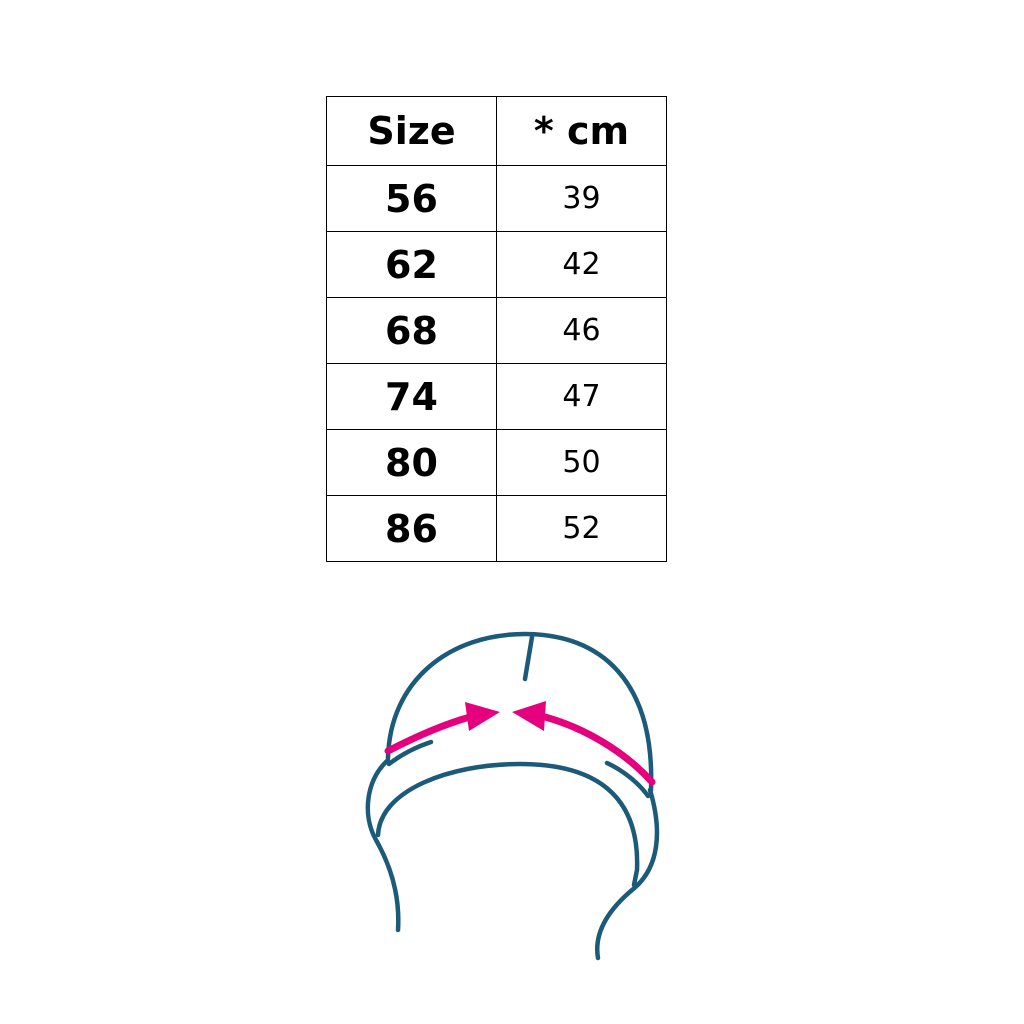  What do you see at coordinates (410, 753) in the screenshot?
I see `hat-brim-left-line` at bounding box center [410, 753].